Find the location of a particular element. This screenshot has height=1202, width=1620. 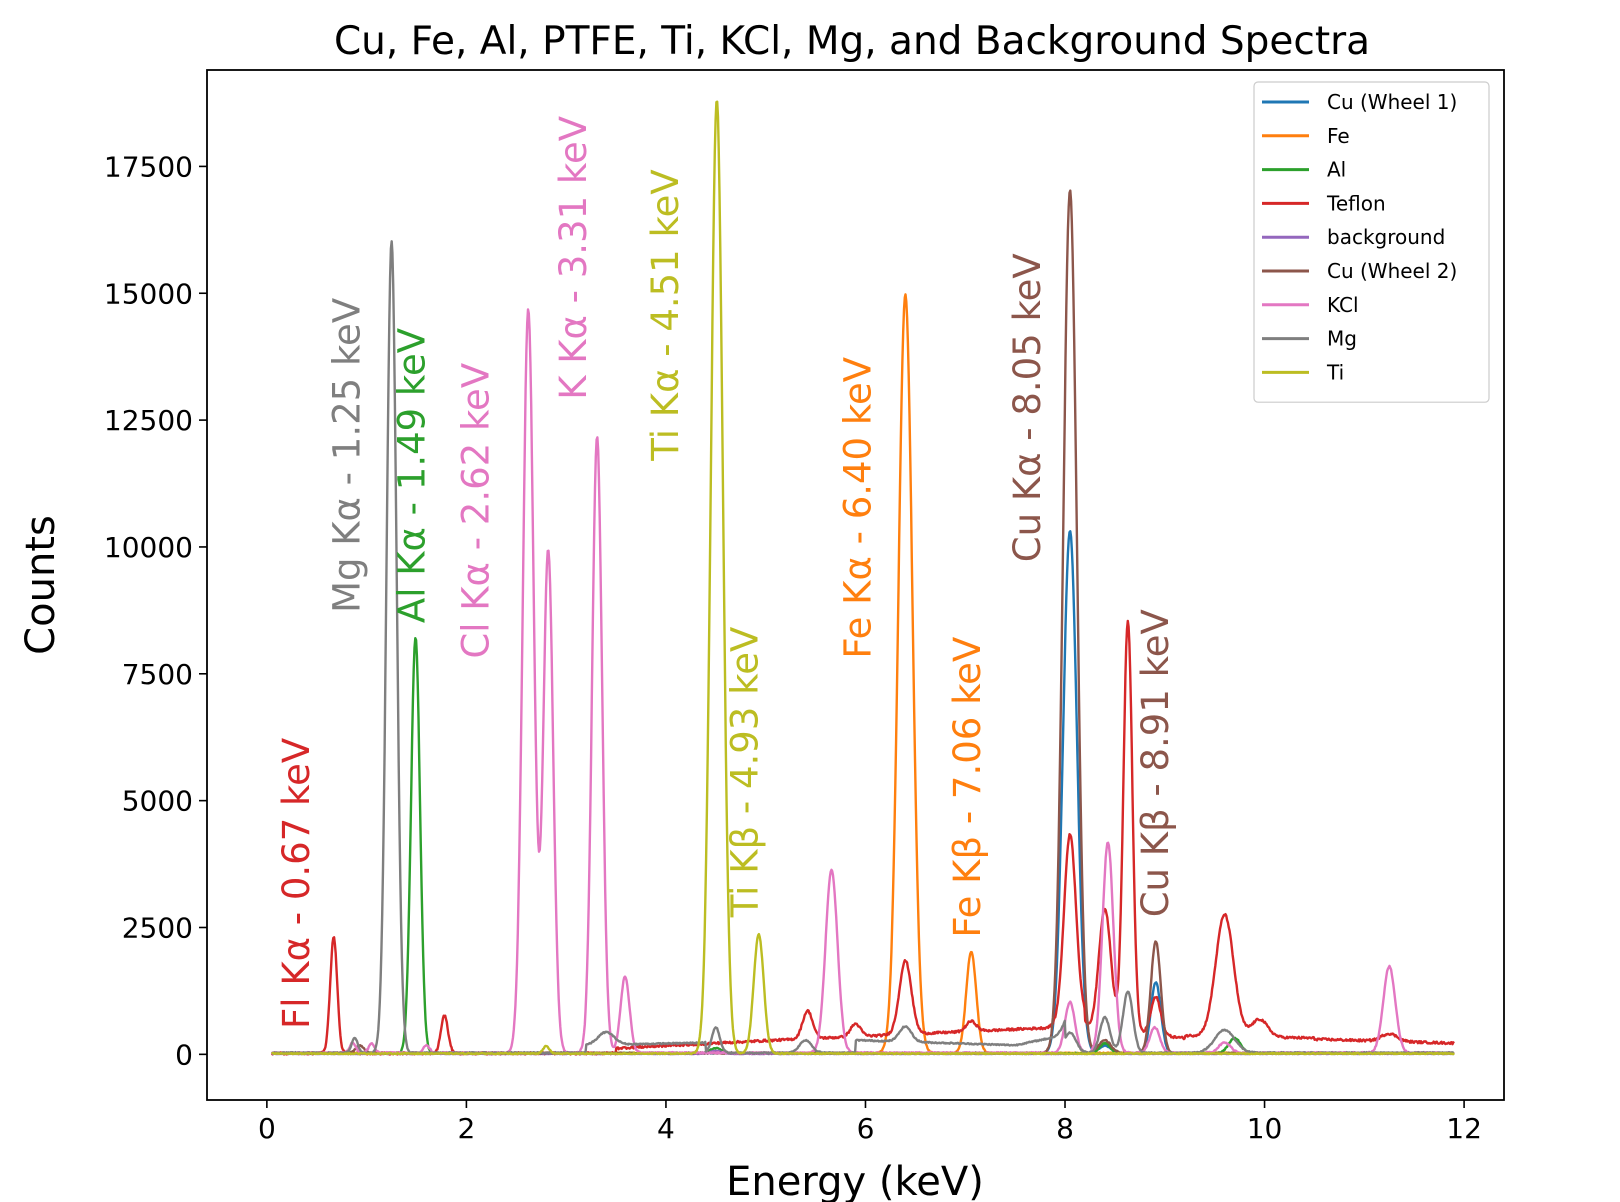

y-tick-label: 2500 is located at coordinates (157, 927).